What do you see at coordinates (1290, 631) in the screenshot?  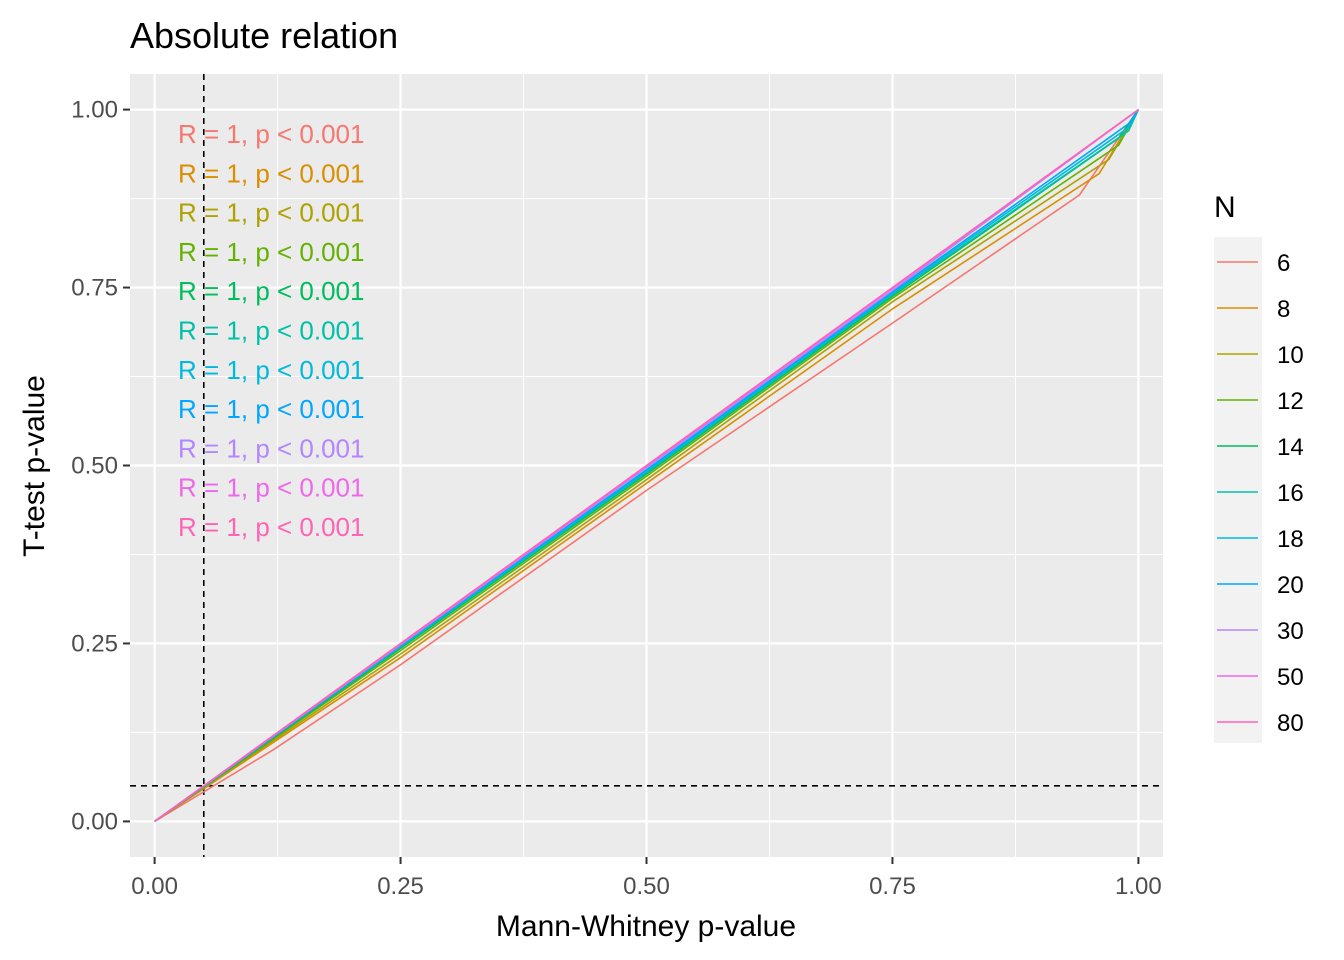 I see `legend-label-30: 30` at bounding box center [1290, 631].